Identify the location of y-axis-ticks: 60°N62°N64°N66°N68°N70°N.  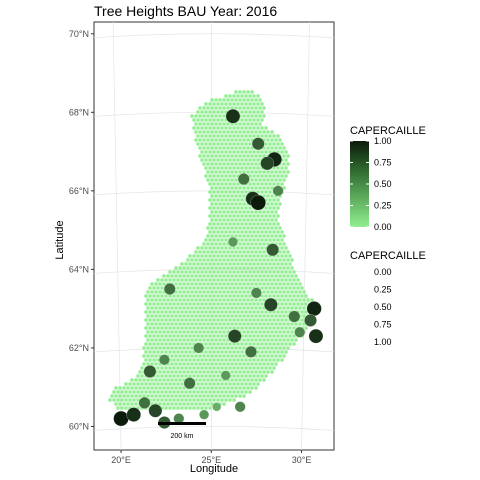
(81, 230).